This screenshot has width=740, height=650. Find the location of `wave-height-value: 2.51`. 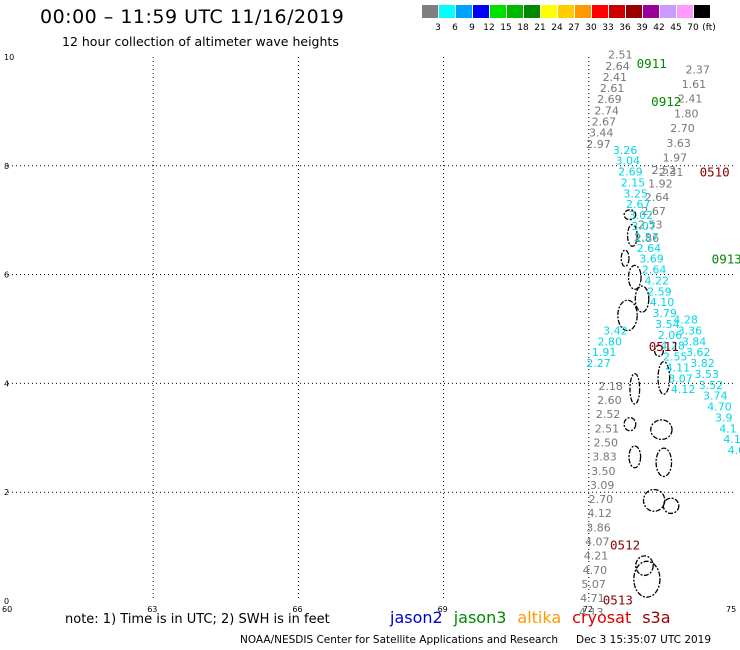

wave-height-value: 2.51 is located at coordinates (607, 428).